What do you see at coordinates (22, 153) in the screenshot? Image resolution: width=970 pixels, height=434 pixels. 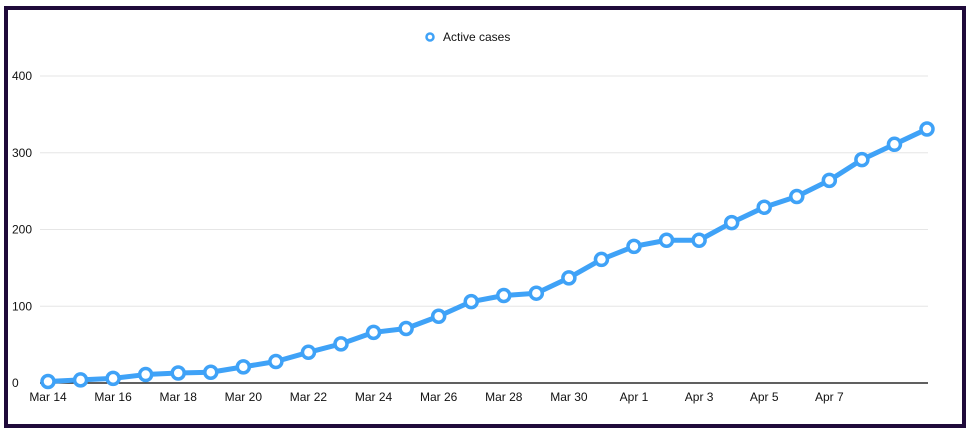 I see `y-tick-label: 300` at bounding box center [22, 153].